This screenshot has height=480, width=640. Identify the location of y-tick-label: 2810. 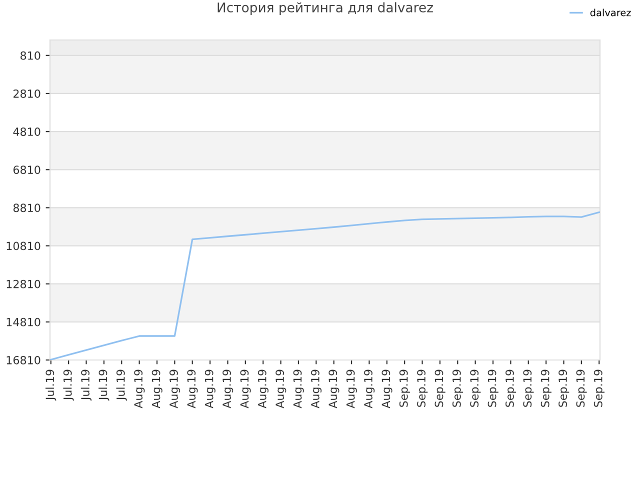
(27, 93).